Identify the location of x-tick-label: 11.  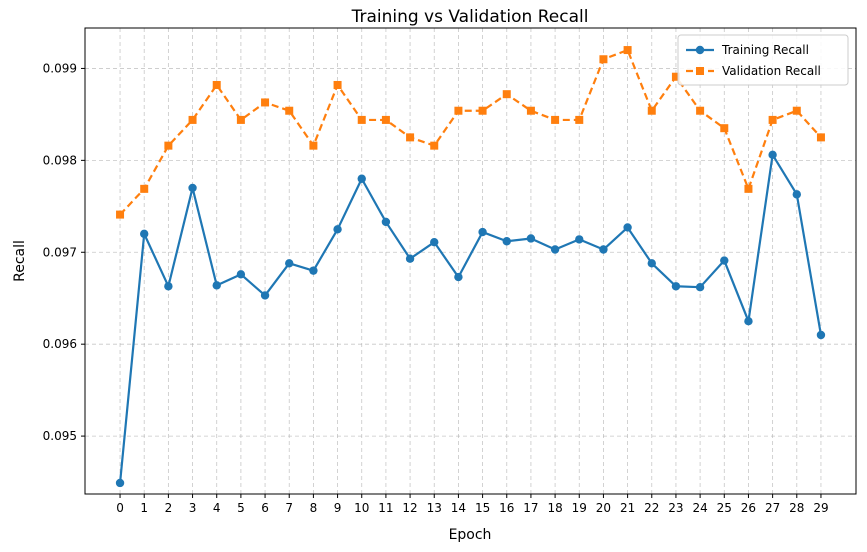
(385, 508).